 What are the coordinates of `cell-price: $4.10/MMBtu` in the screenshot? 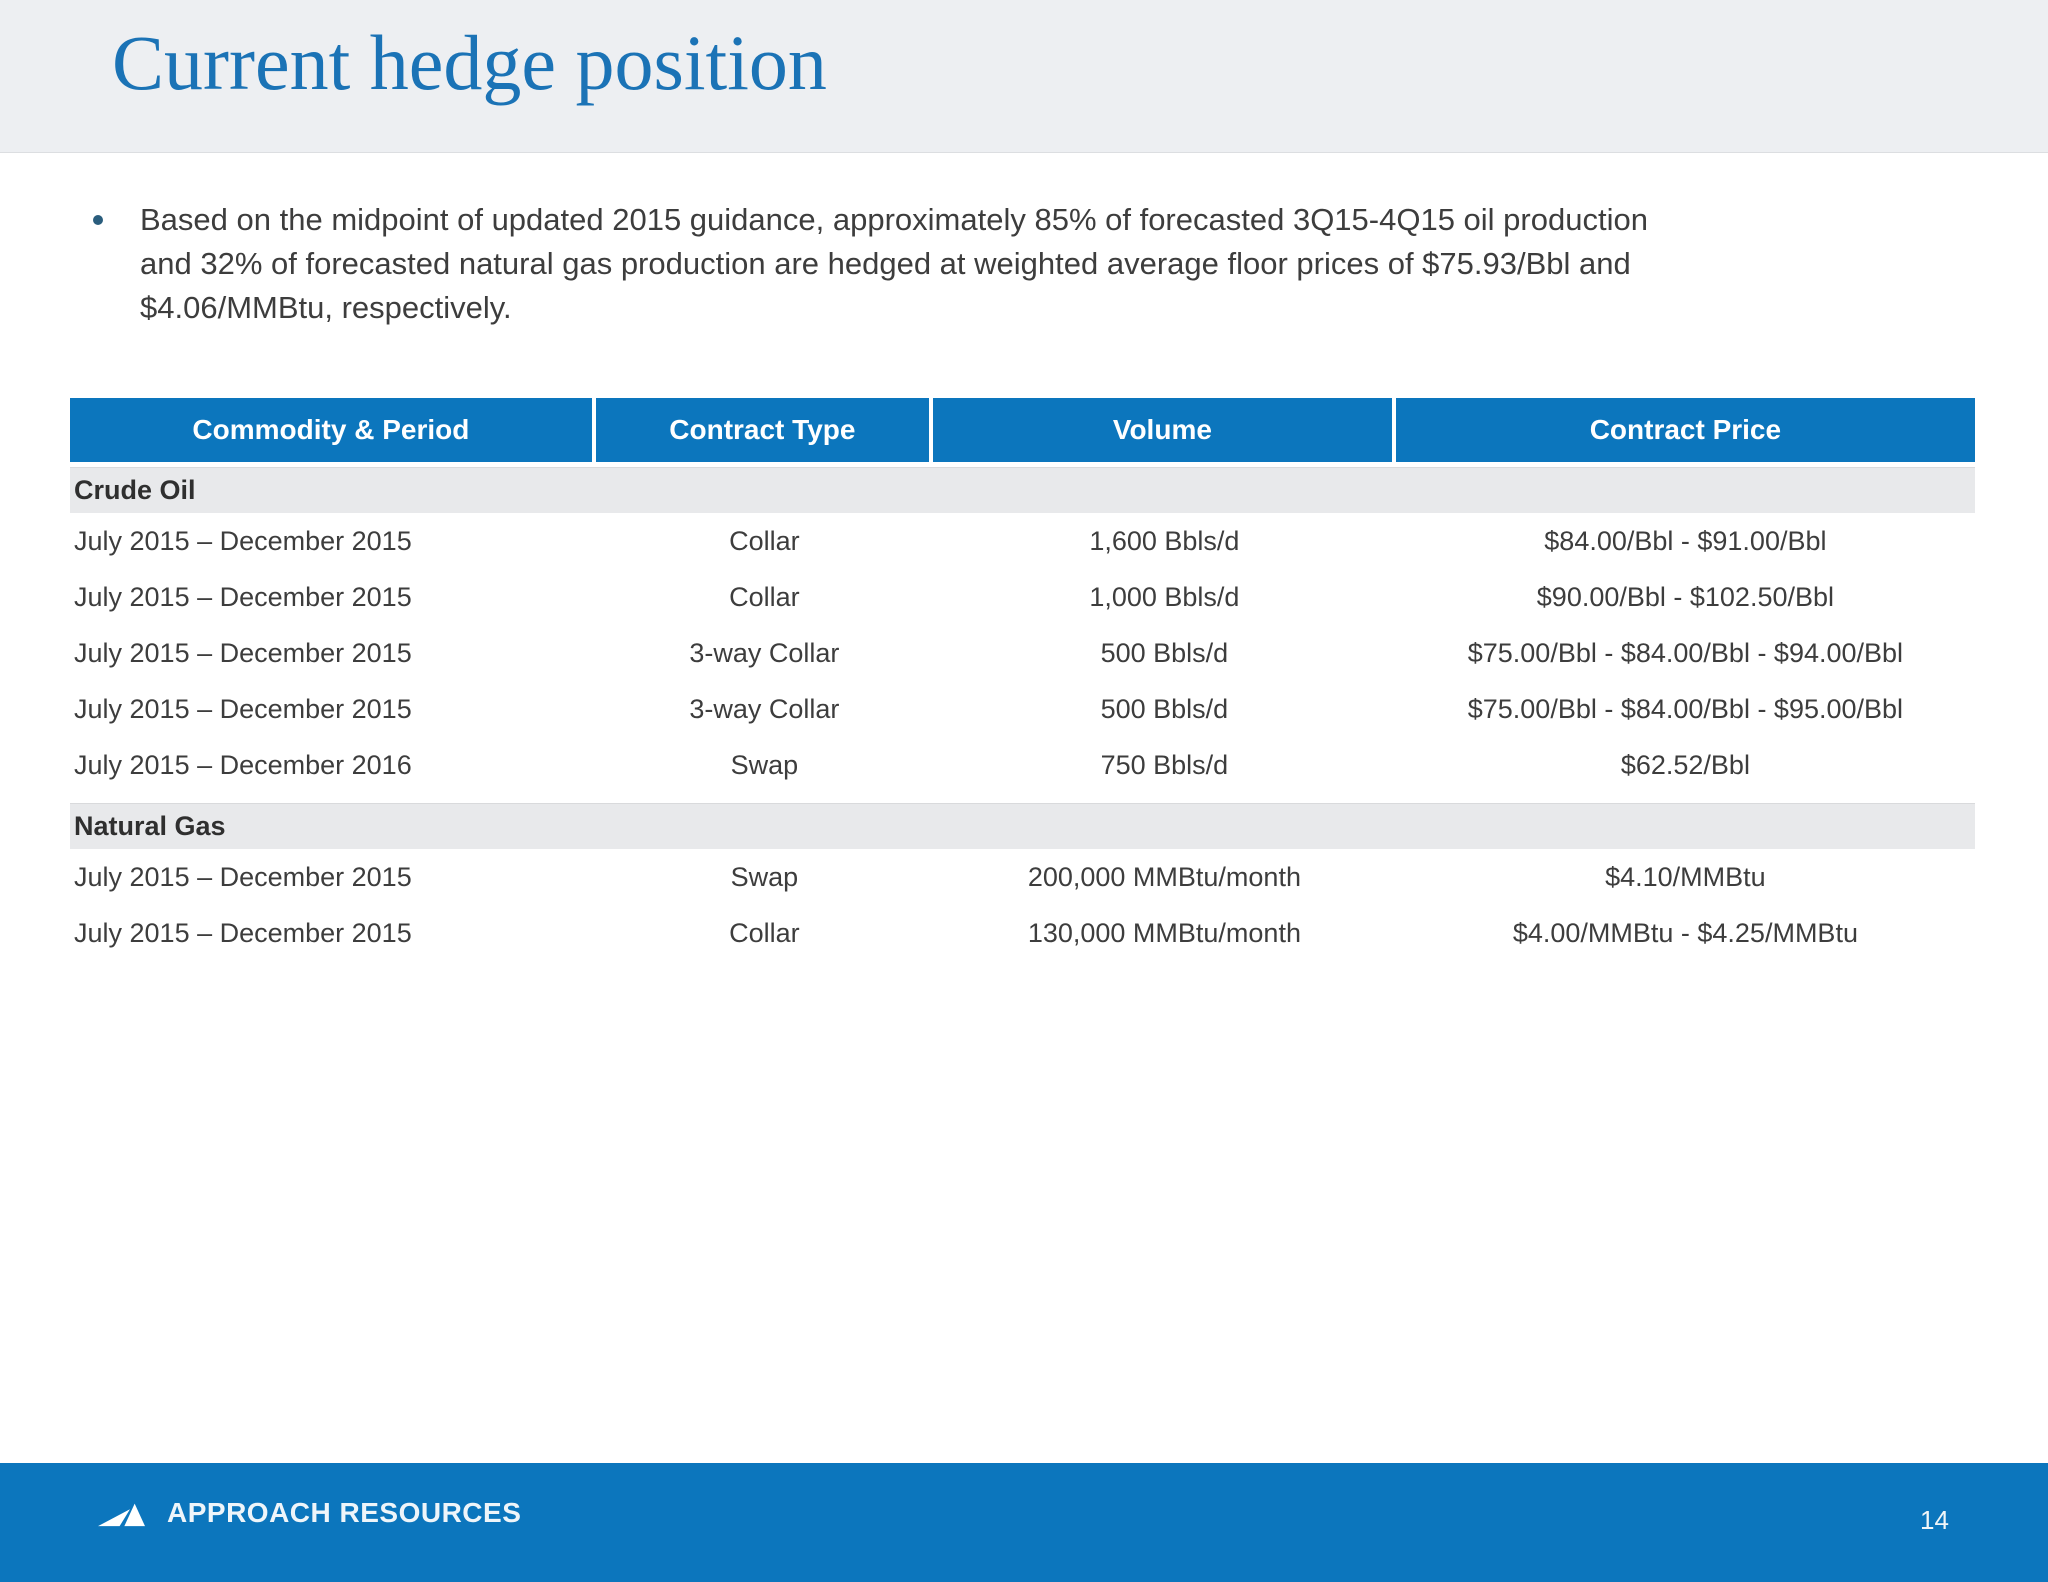 It's located at (1685, 876).